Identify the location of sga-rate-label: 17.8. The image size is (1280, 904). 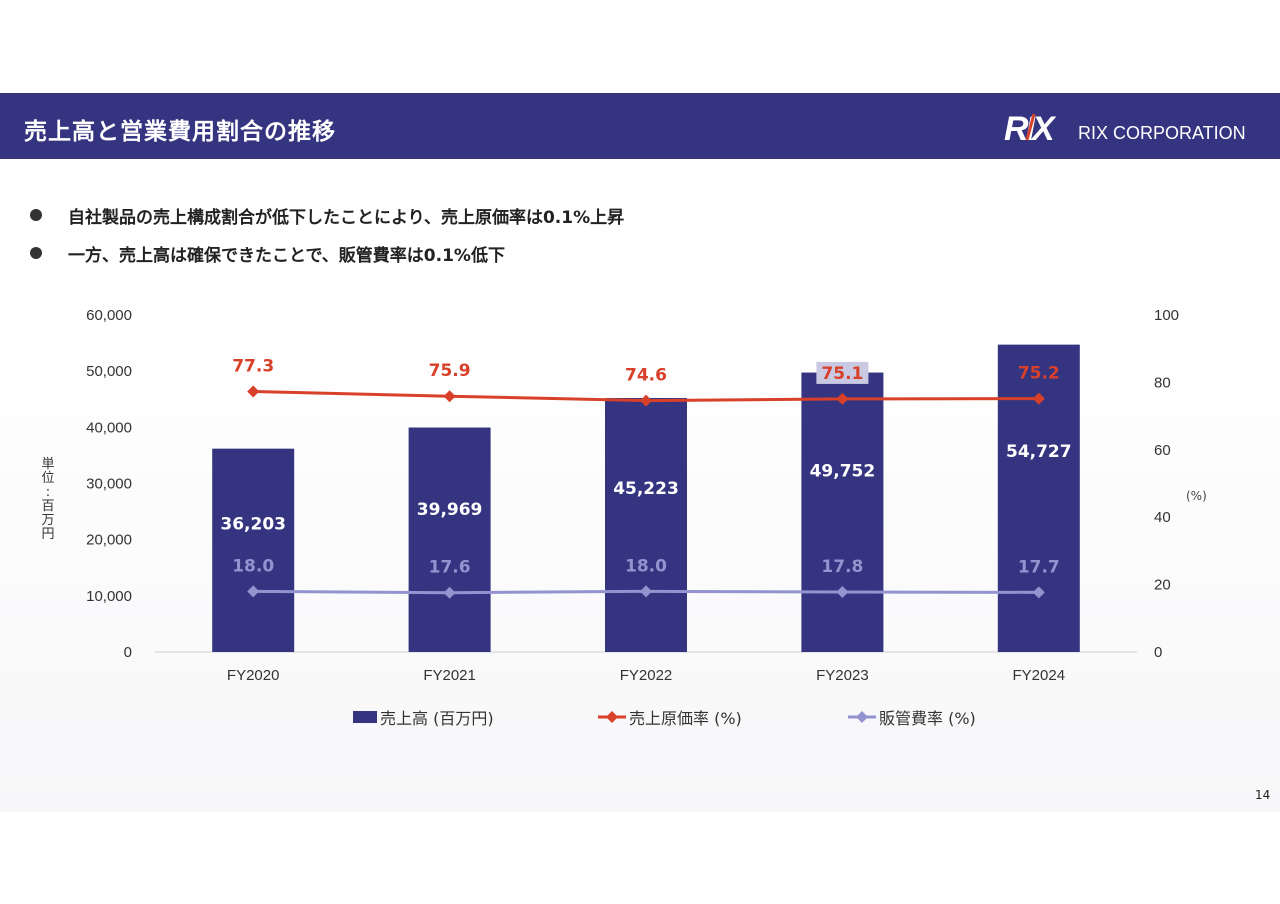
(842, 567).